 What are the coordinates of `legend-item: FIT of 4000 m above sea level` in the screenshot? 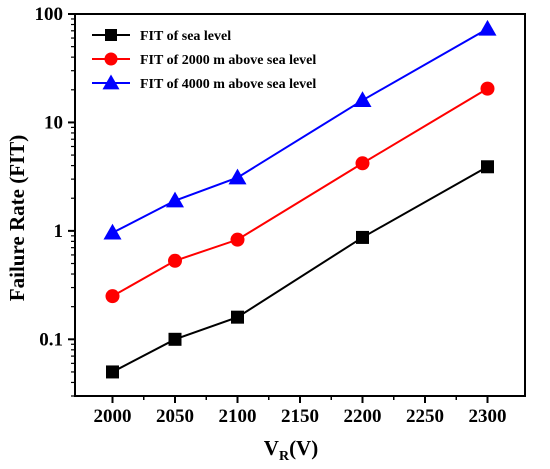 It's located at (204, 83).